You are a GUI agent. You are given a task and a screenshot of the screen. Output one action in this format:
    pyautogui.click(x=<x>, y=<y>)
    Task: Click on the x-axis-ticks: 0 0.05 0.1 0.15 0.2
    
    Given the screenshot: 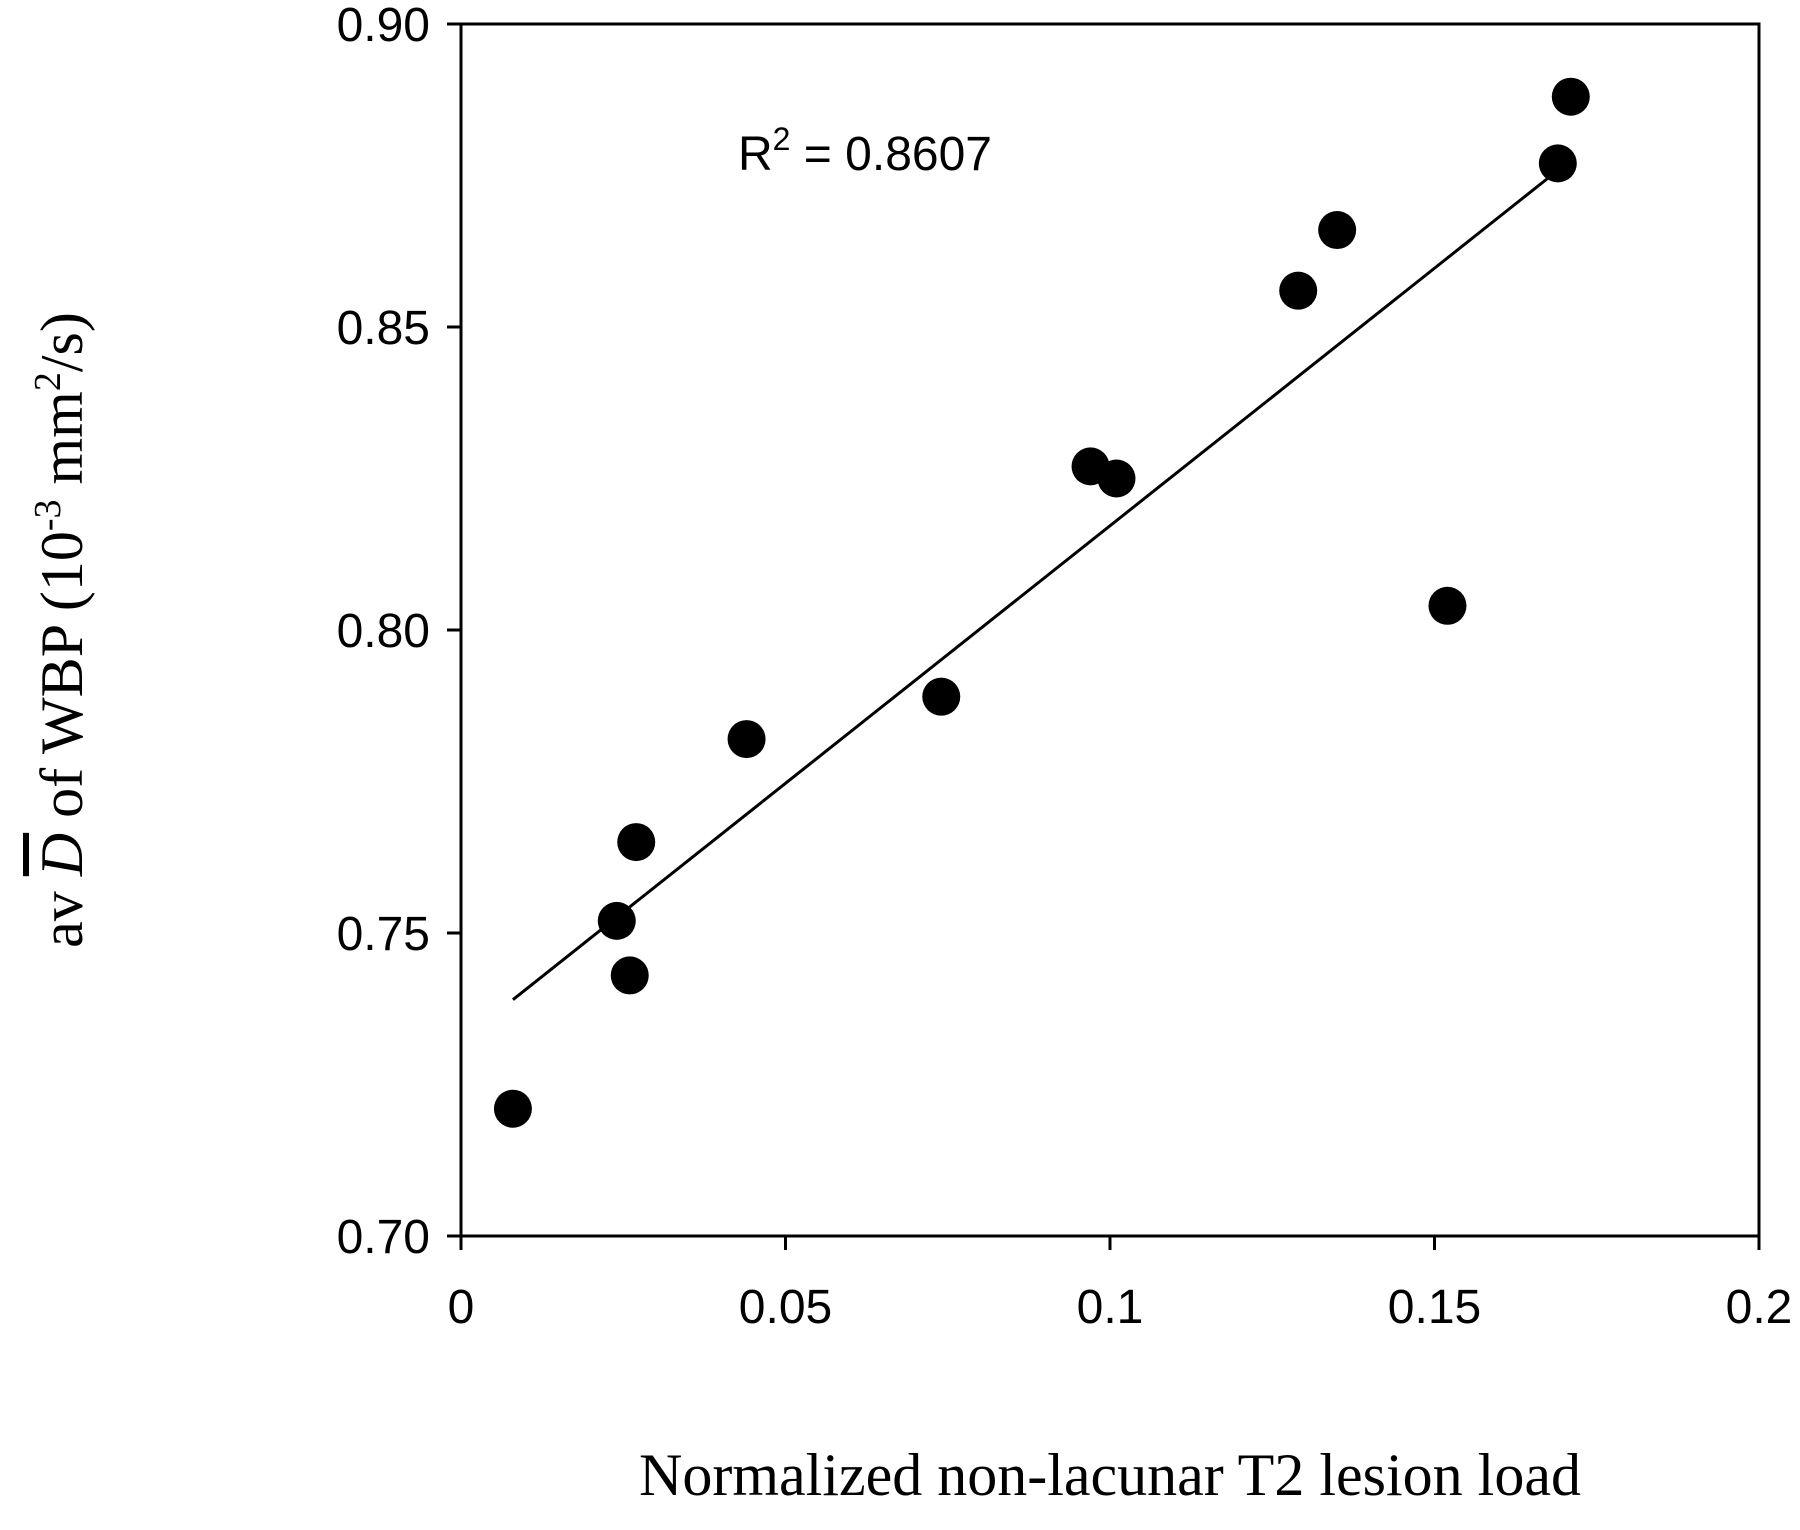 What is the action you would take?
    pyautogui.click(x=1120, y=1285)
    